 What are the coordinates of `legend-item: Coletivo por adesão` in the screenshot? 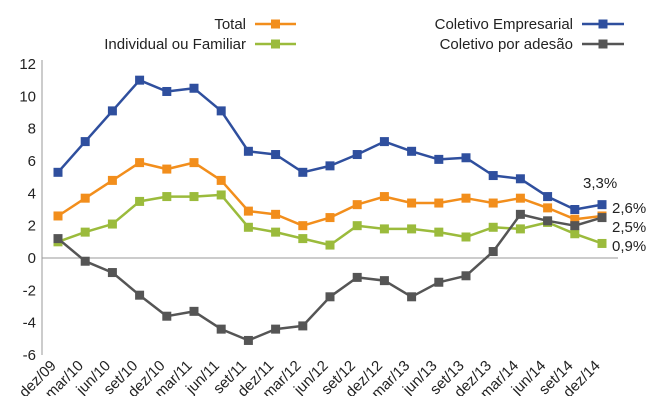 It's located at (532, 44).